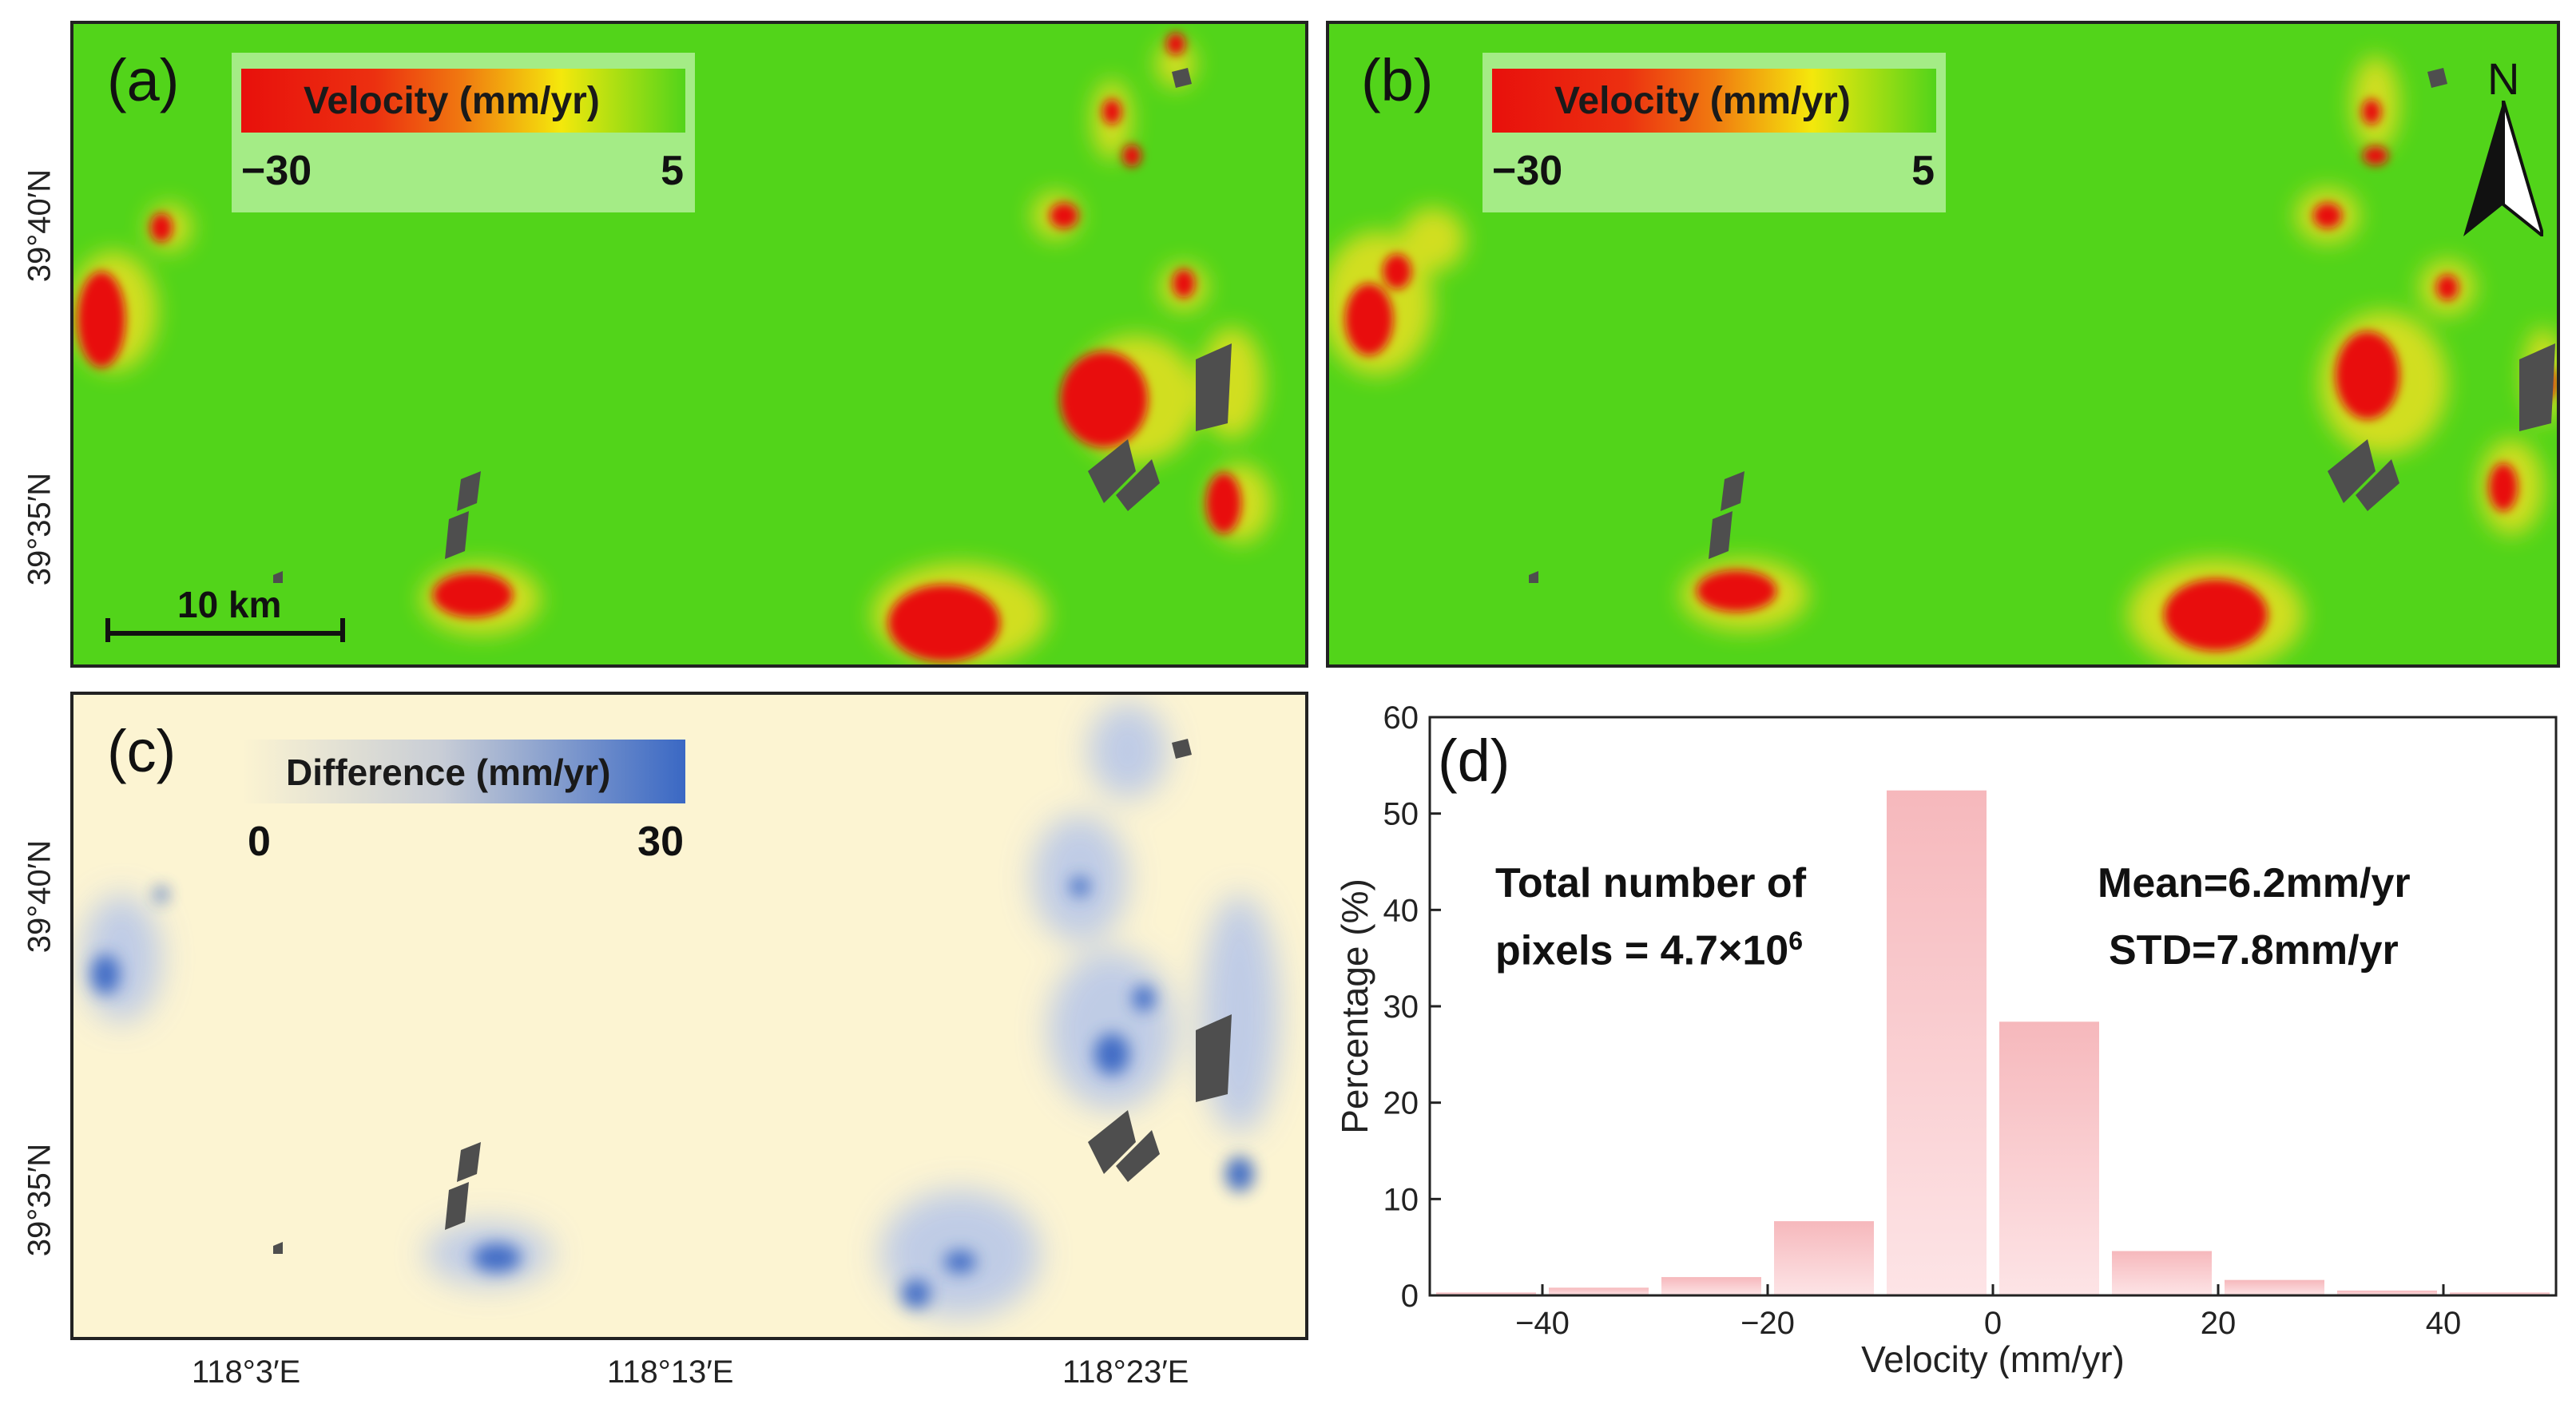 This screenshot has width=2576, height=1412. What do you see at coordinates (1125, 1372) in the screenshot?
I see `lon-label-3: 118°23′E` at bounding box center [1125, 1372].